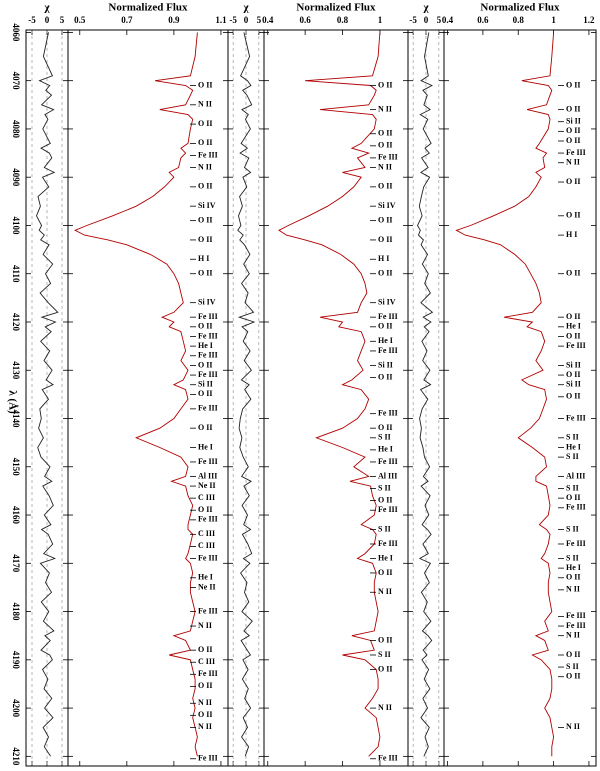 Image resolution: width=600 pixels, height=771 pixels. What do you see at coordinates (16, 129) in the screenshot?
I see `wavelength-tick-label: 4080` at bounding box center [16, 129].